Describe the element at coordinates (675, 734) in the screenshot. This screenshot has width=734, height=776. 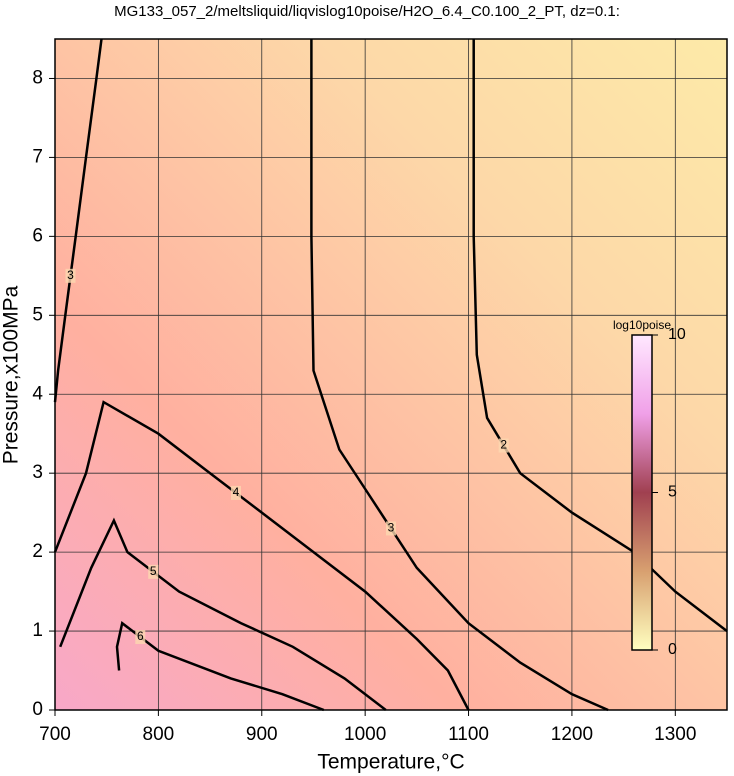
I see `x-tick-label: 1300` at that location.